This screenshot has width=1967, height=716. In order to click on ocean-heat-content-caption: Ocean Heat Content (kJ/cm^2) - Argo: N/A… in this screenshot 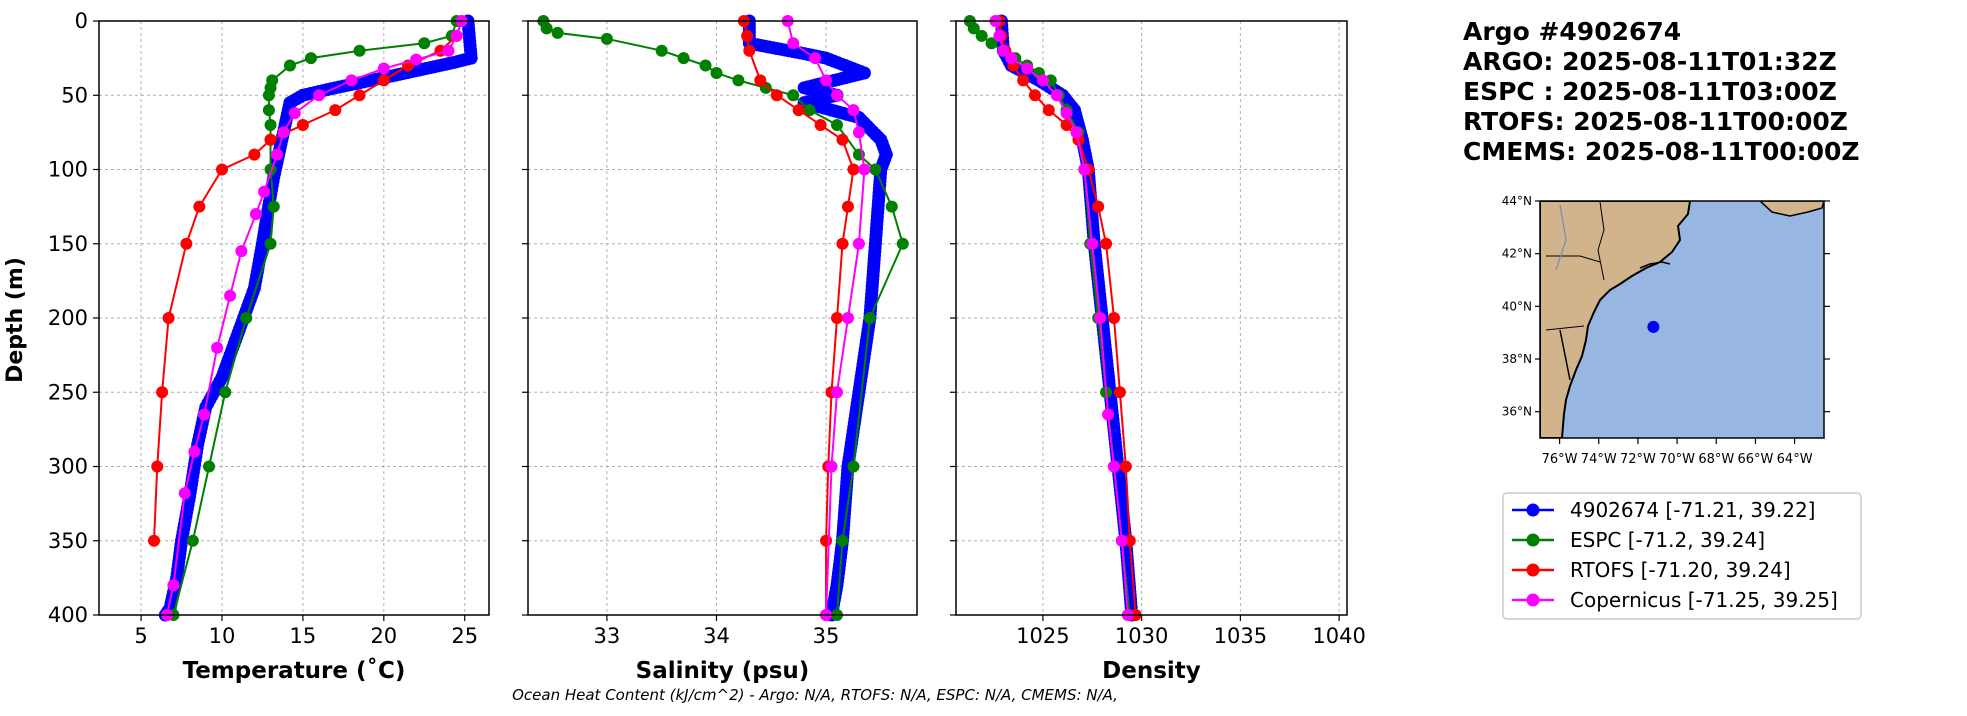, I will do `click(815, 695)`.